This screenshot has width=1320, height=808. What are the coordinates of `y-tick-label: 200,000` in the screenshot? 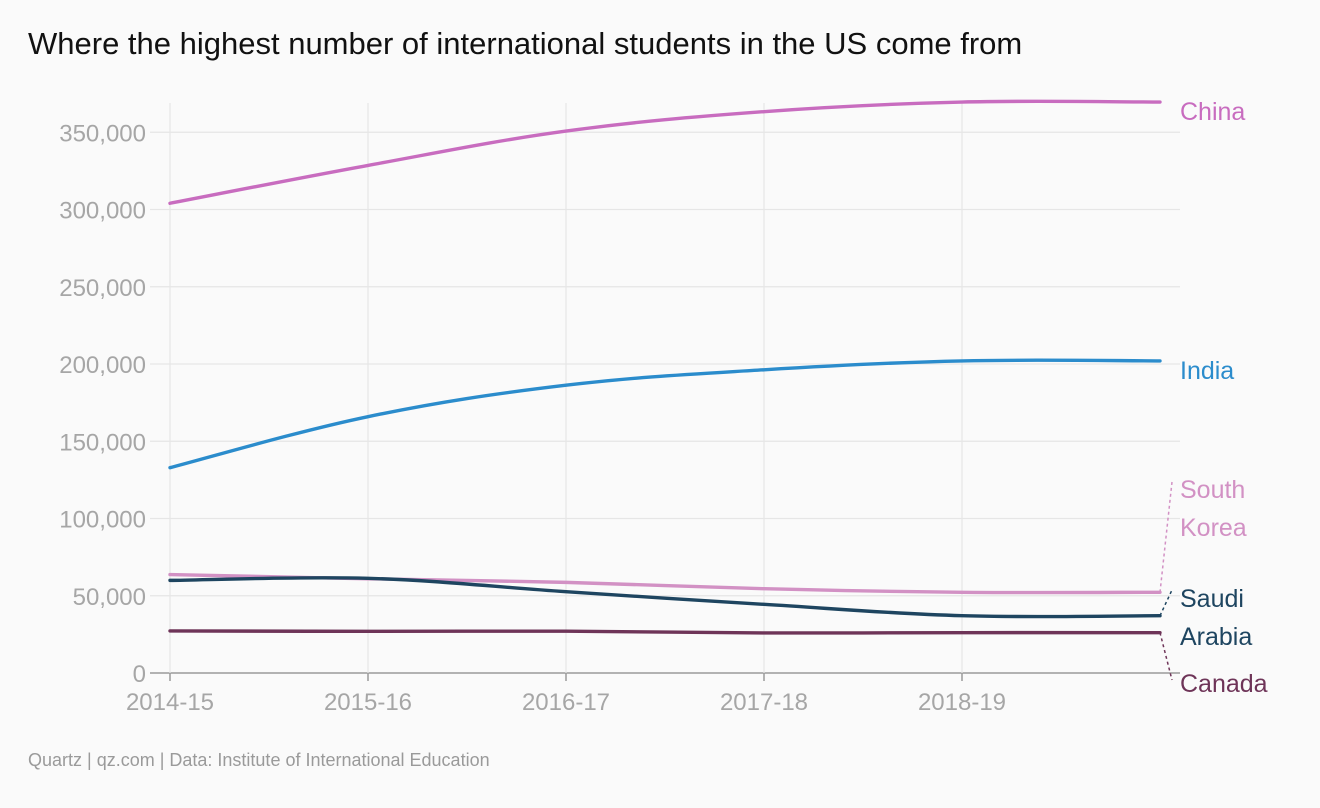 It's located at (102, 365).